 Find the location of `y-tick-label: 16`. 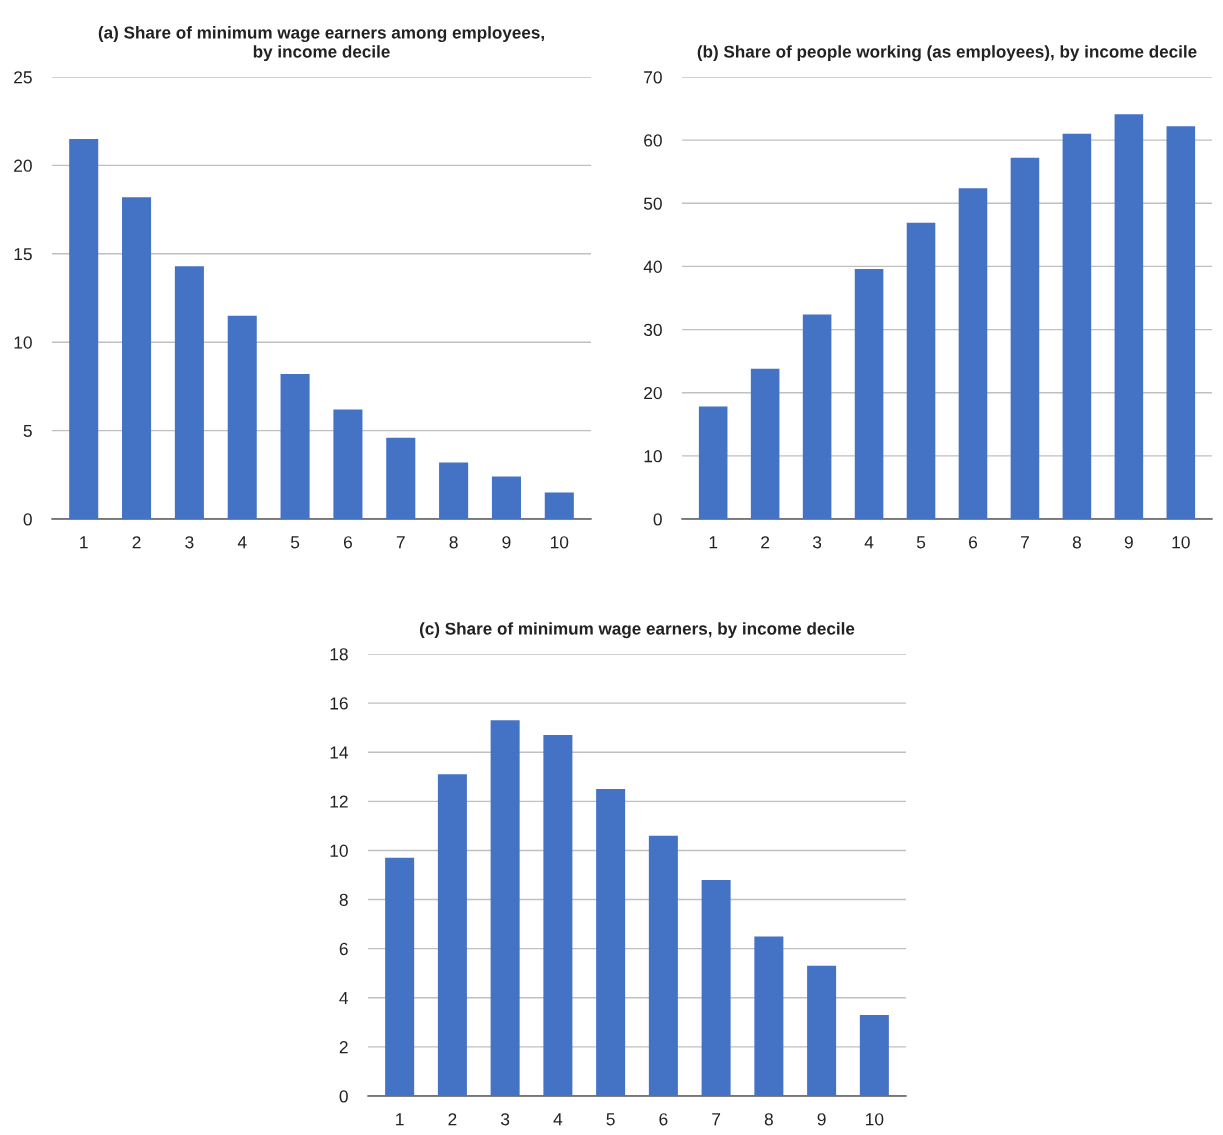

y-tick-label: 16 is located at coordinates (339, 703).